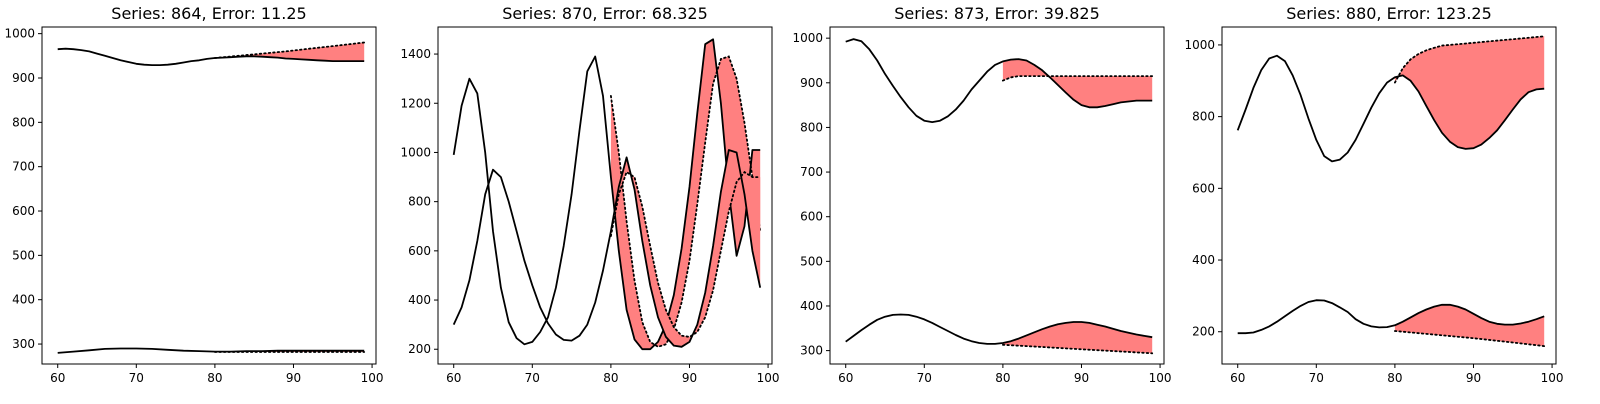 Image resolution: width=1600 pixels, height=404 pixels. What do you see at coordinates (208, 13) in the screenshot?
I see `chart-title: Series: 864, Error: 11.25` at bounding box center [208, 13].